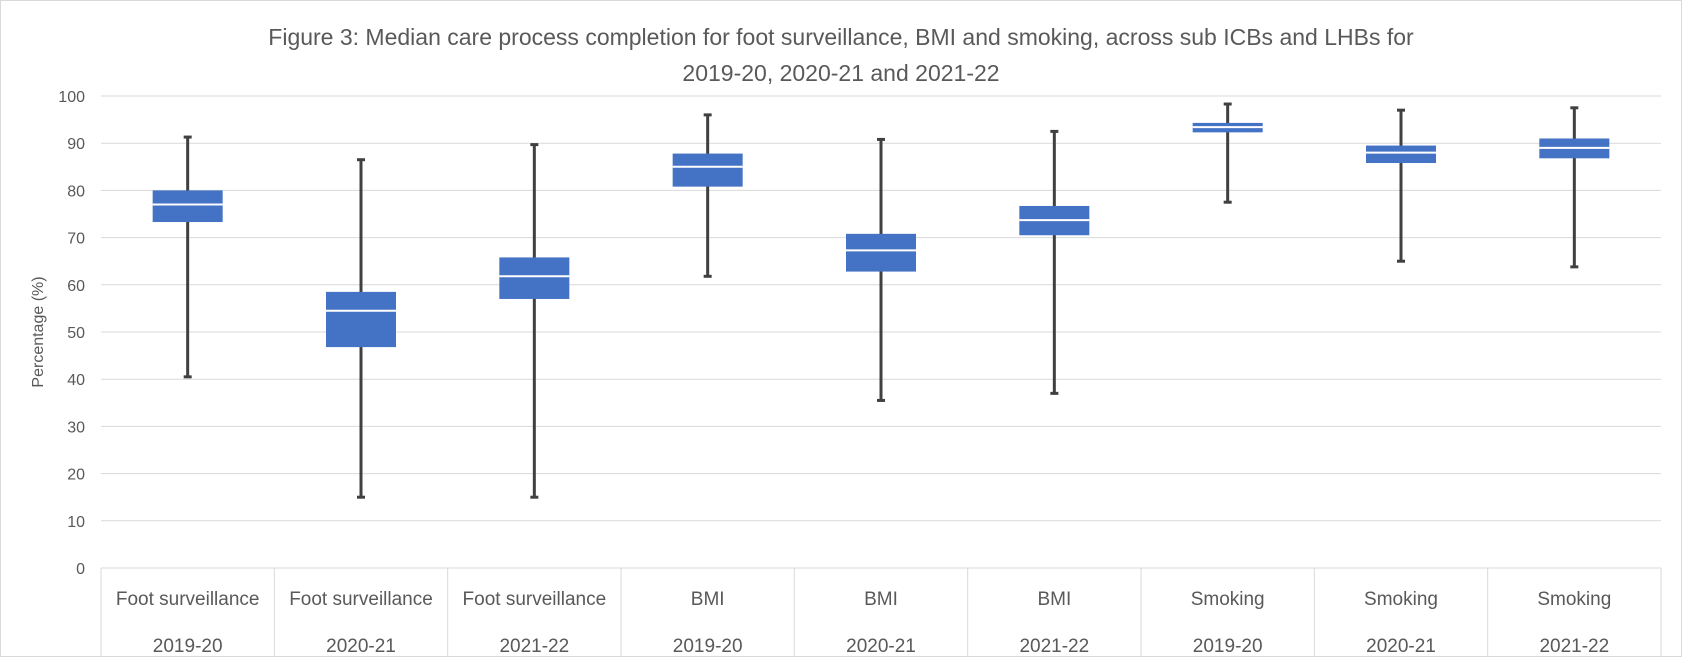 The image size is (1682, 657). What do you see at coordinates (76, 239) in the screenshot?
I see `y-tick-label: 70` at bounding box center [76, 239].